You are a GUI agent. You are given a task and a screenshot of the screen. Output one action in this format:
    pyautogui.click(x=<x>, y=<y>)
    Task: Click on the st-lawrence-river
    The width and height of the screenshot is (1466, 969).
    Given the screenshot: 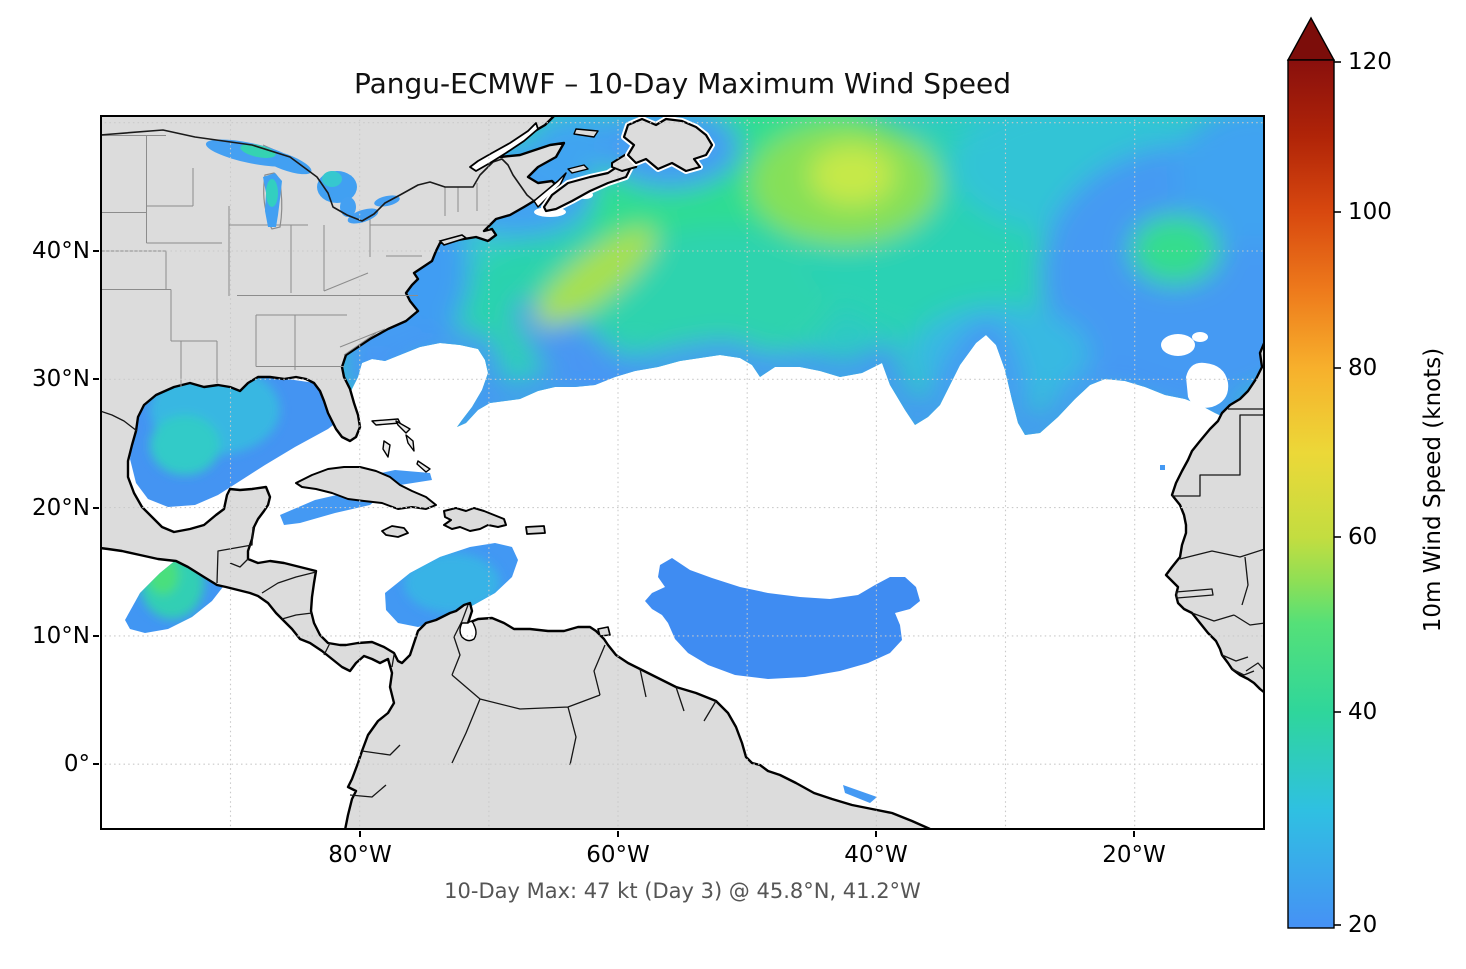 What is the action you would take?
    pyautogui.click(x=504, y=147)
    